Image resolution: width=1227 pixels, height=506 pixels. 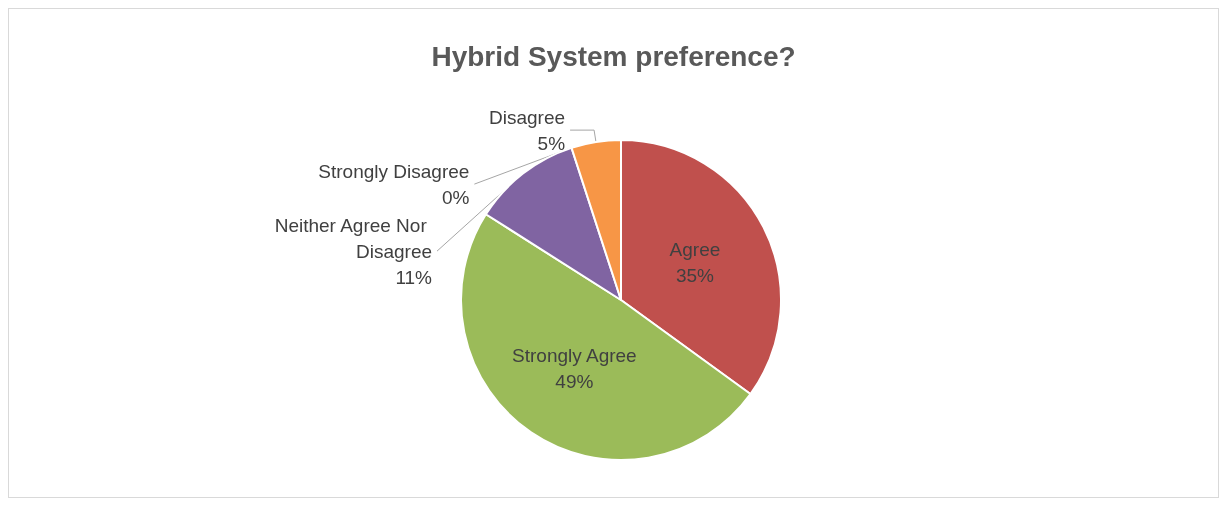 What do you see at coordinates (613, 56) in the screenshot?
I see `chart-title: Hybrid System preference?` at bounding box center [613, 56].